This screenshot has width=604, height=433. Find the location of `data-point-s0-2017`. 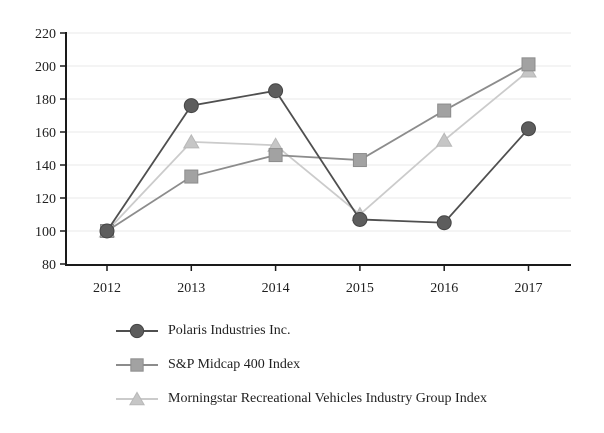

data-point-s0-2017 is located at coordinates (528, 129).